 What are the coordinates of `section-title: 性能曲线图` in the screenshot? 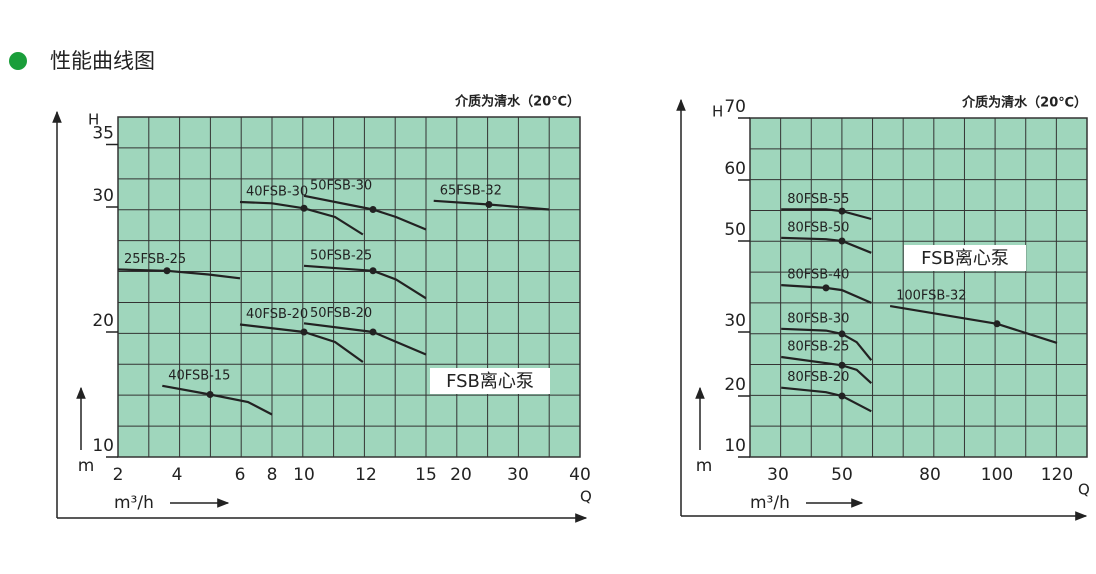 It's located at (102, 61).